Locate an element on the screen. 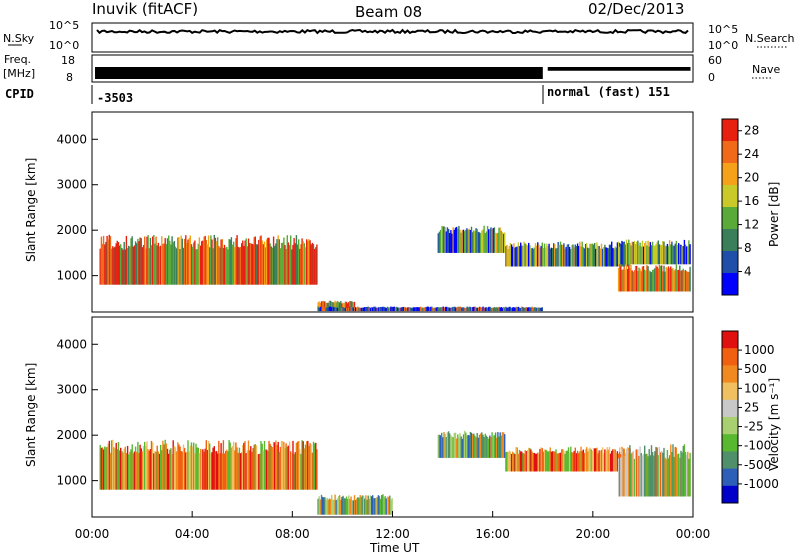 The height and width of the screenshot is (554, 800). colorbar-tick-label: 16 is located at coordinates (751, 201).